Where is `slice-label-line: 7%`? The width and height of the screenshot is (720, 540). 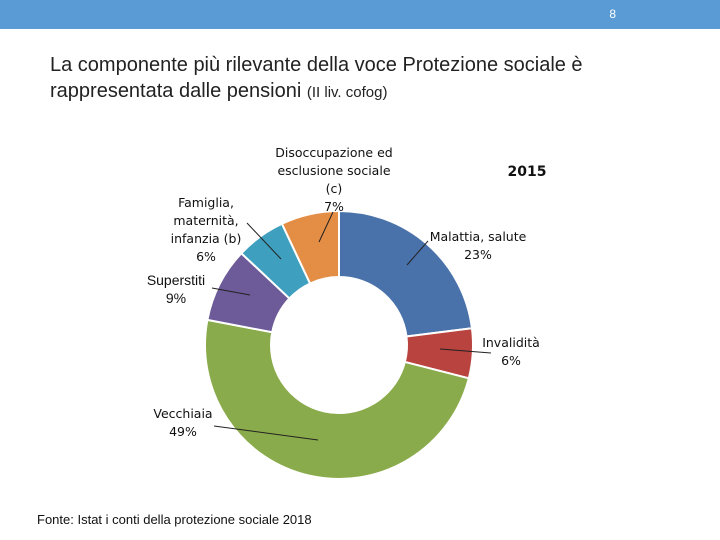 slice-label-line: 7% is located at coordinates (334, 206).